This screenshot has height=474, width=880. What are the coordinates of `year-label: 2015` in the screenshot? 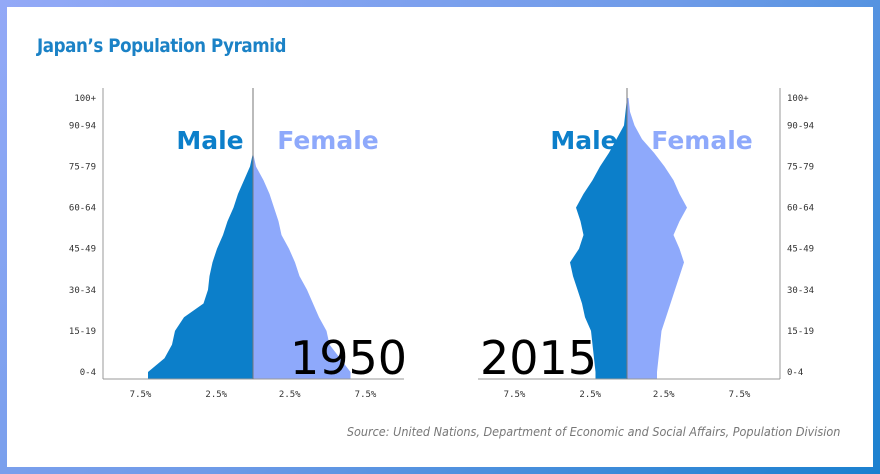 It's located at (538, 358).